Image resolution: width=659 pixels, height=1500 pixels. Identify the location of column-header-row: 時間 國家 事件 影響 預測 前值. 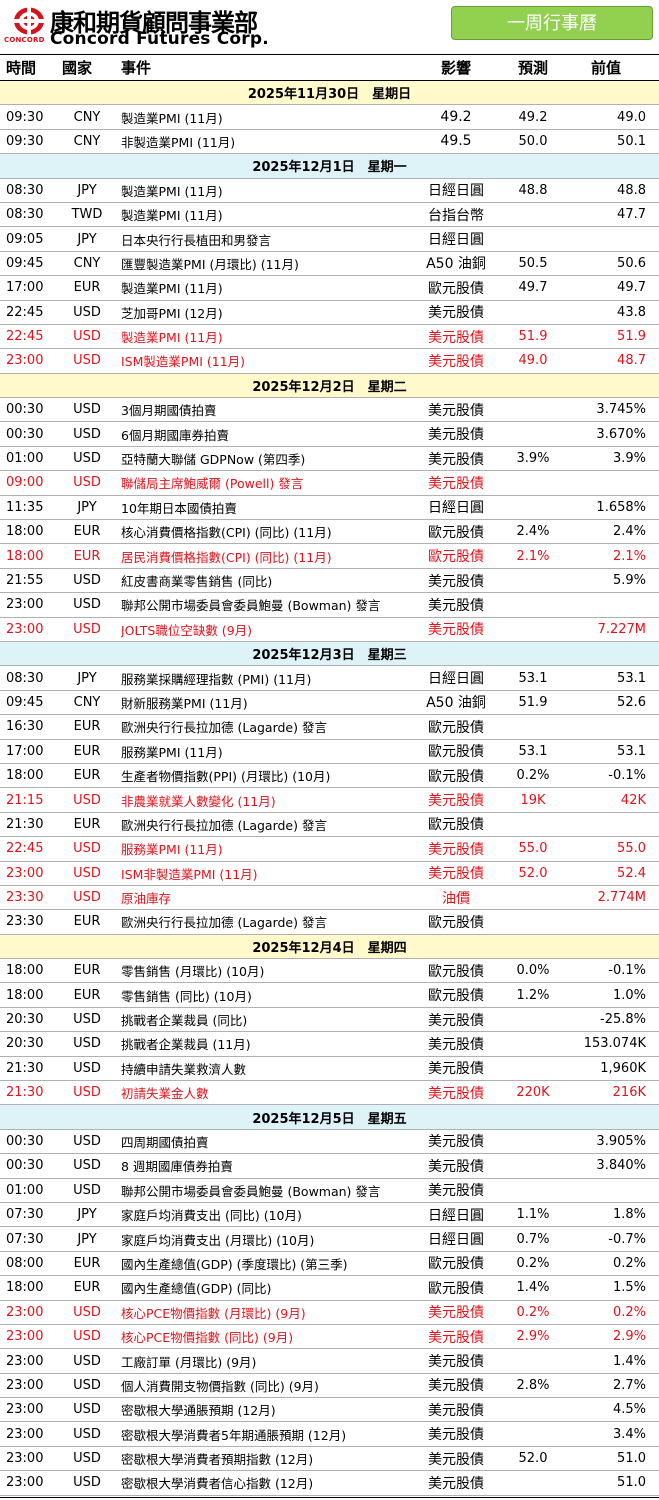
(329, 68).